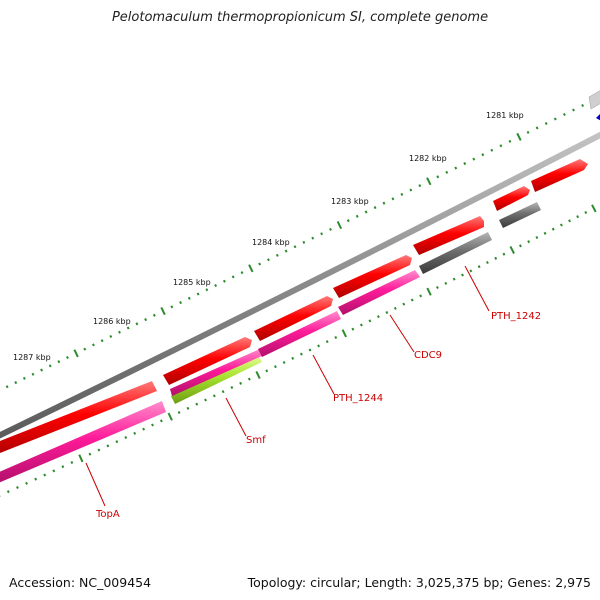 The width and height of the screenshot is (600, 600). Describe the element at coordinates (271, 242) in the screenshot. I see `kbp-label-1284: 1284 kbp` at that location.